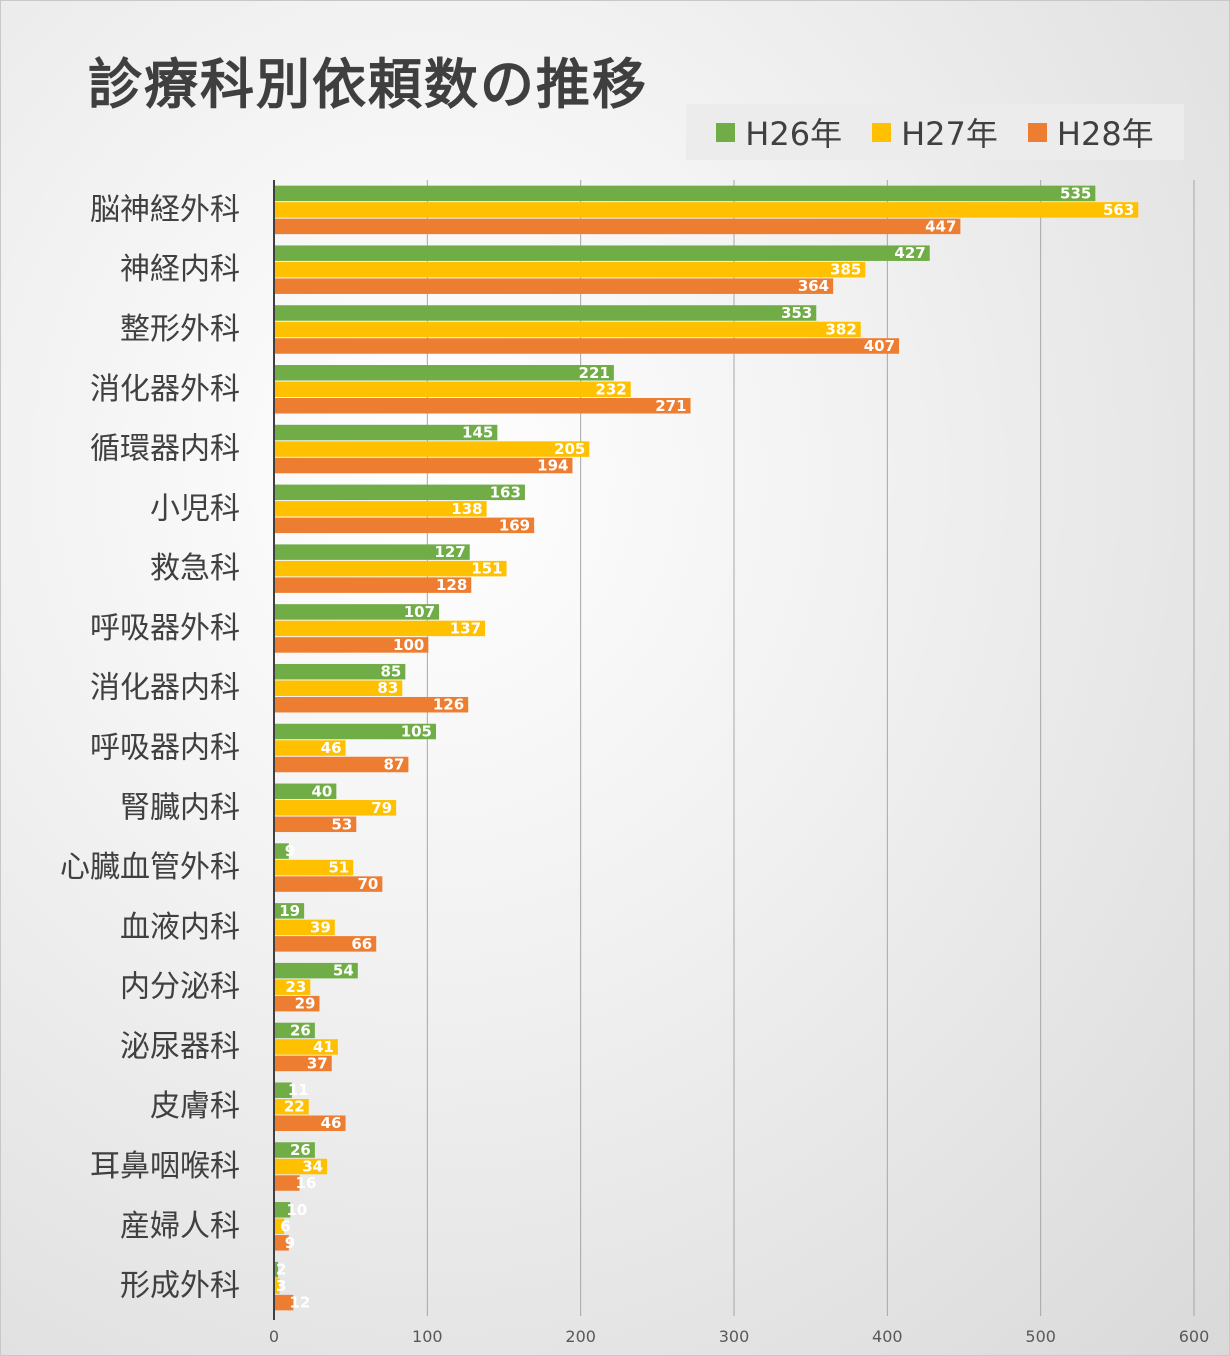 The image size is (1230, 1356). What do you see at coordinates (306, 1183) in the screenshot?
I see `data-label: 16` at bounding box center [306, 1183].